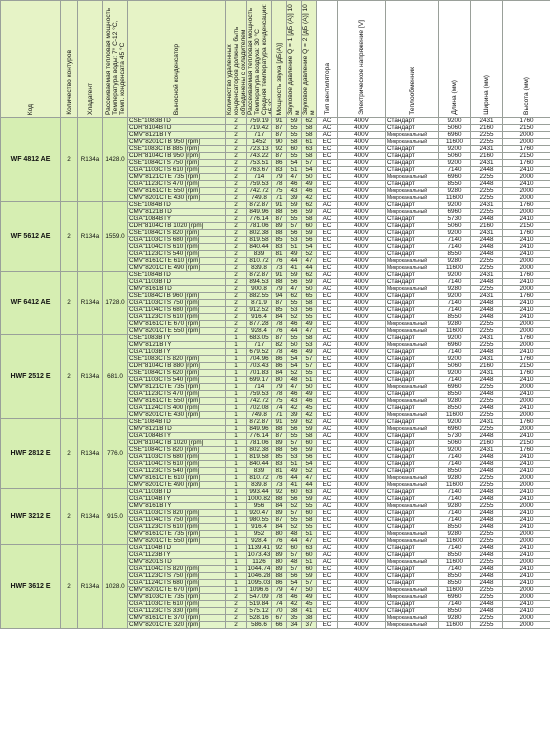 The height and width of the screenshot is (748, 550). I want to click on heat-dissipation: 519.84, so click(259, 604).